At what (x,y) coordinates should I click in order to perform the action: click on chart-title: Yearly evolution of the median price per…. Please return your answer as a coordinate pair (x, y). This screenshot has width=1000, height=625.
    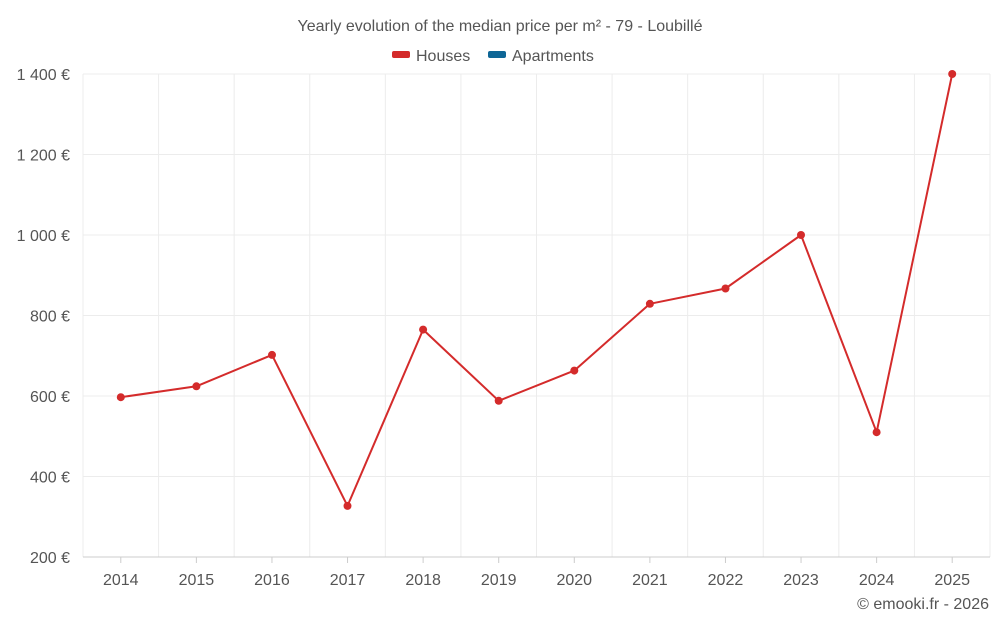
    Looking at the image, I should click on (500, 26).